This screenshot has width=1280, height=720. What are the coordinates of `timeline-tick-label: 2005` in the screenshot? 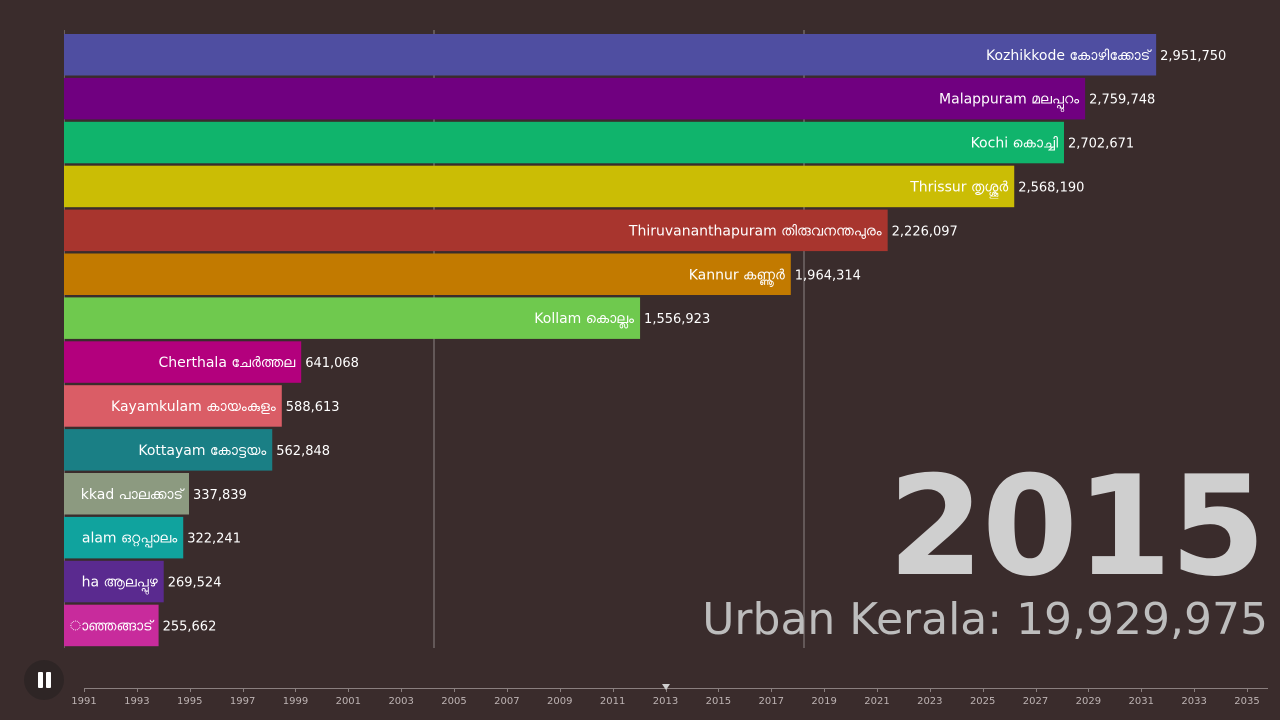 It's located at (454, 701).